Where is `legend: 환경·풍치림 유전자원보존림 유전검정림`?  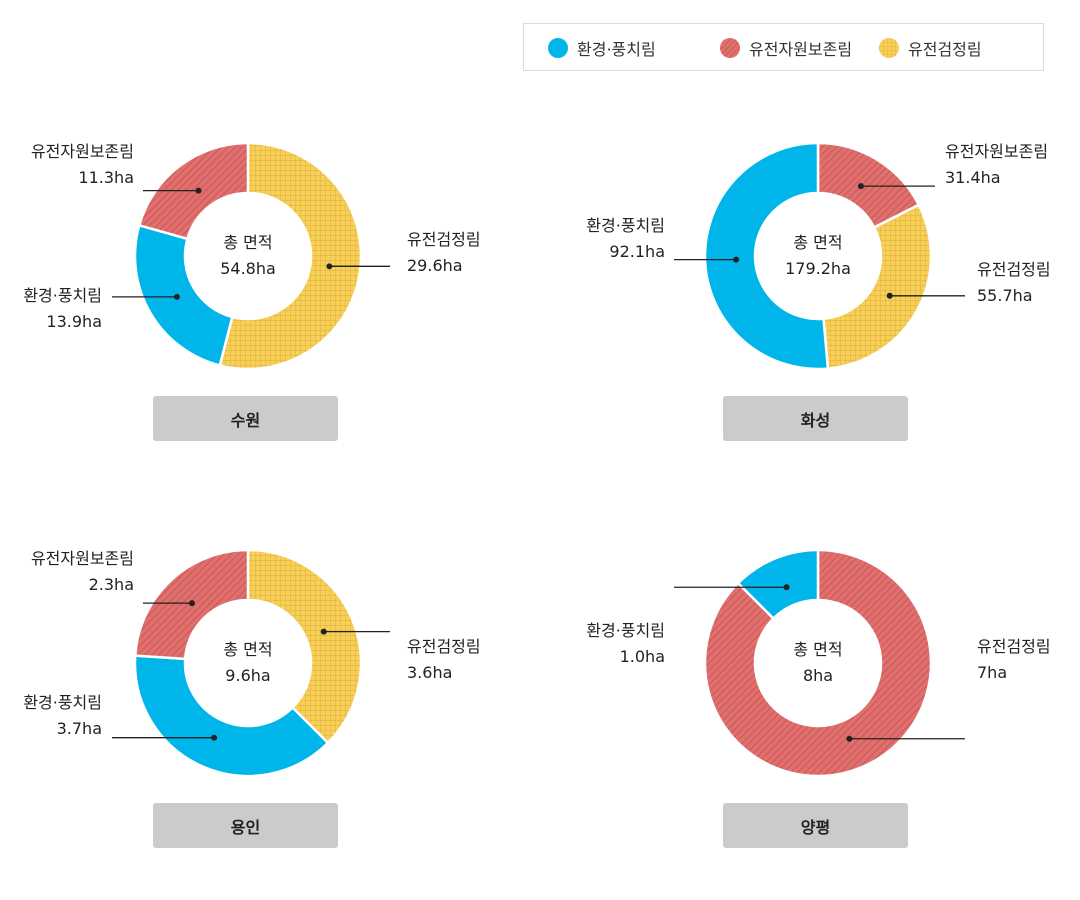 legend: 환경·풍치림 유전자원보존림 유전검정림 is located at coordinates (783, 47).